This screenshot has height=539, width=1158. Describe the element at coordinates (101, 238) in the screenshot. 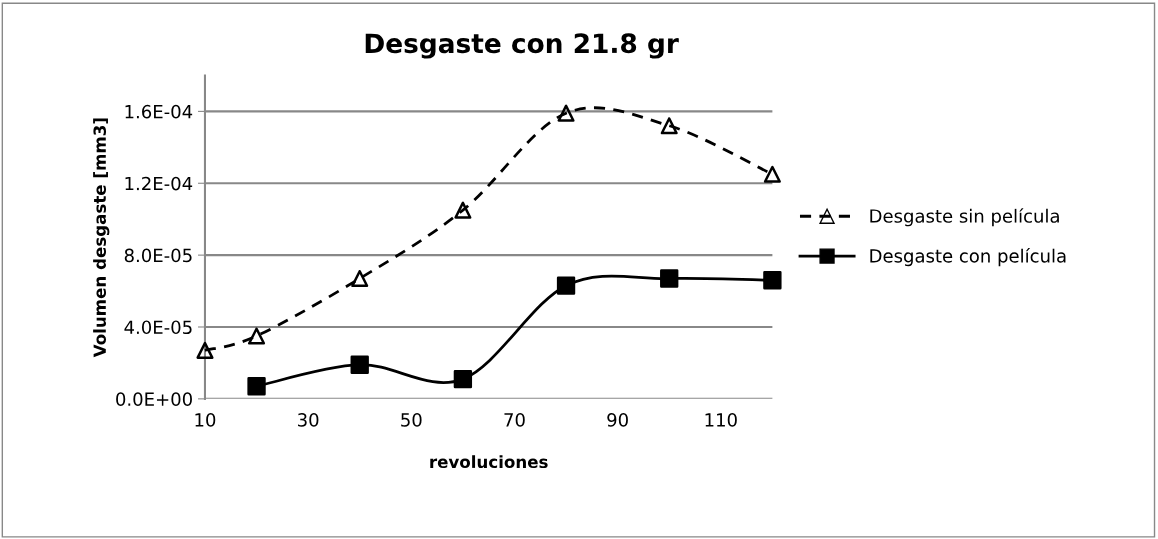

I see `y-axis-title: Volumen desgaste [mm3]` at that location.